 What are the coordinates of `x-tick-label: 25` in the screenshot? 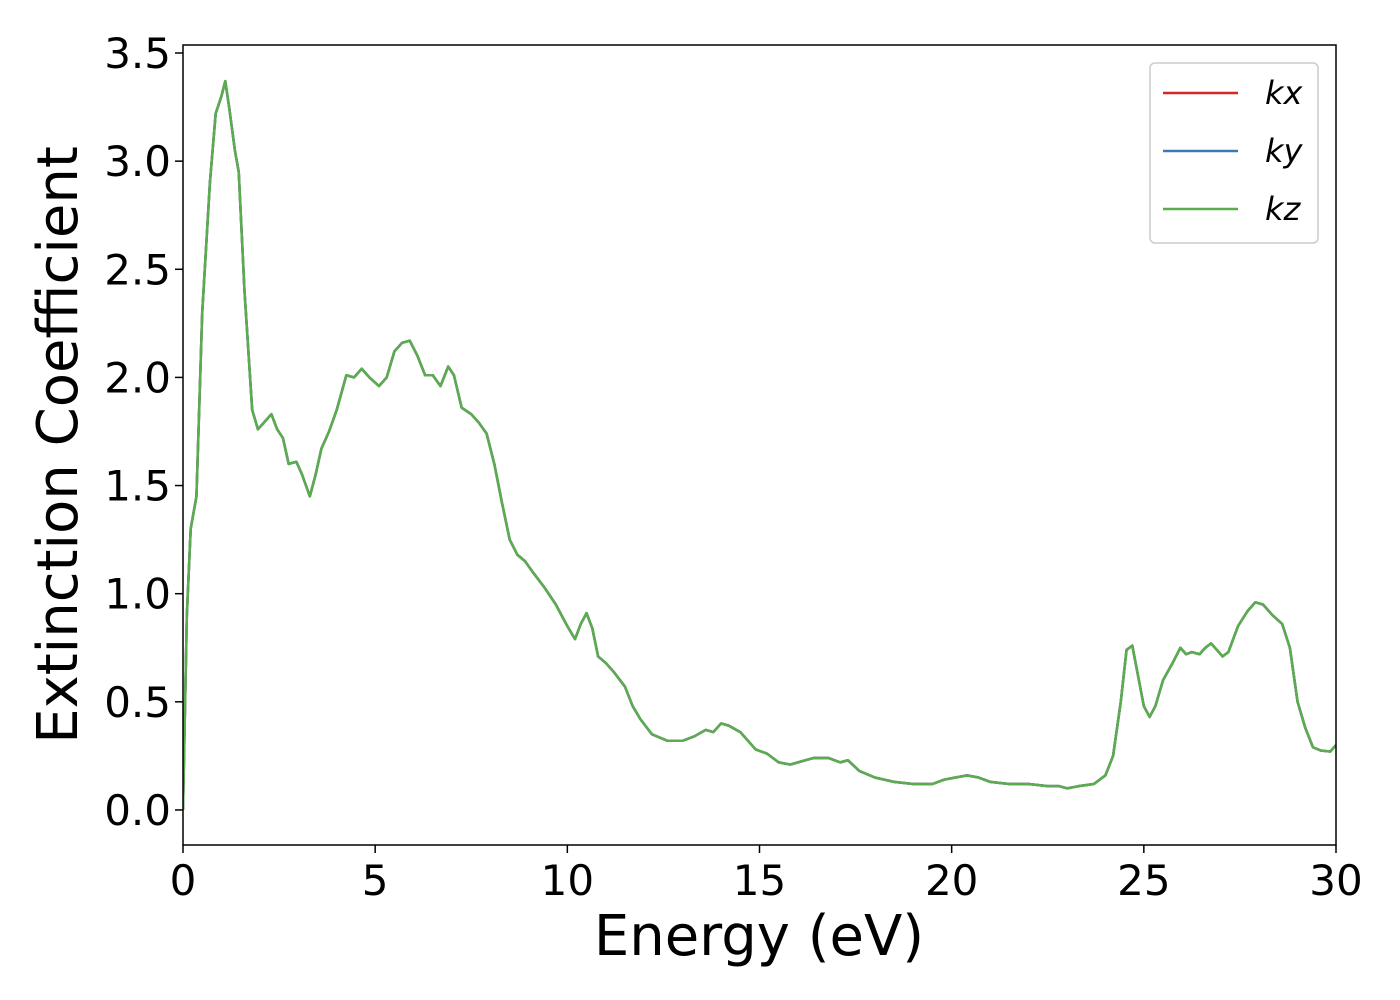 It's located at (1143, 880).